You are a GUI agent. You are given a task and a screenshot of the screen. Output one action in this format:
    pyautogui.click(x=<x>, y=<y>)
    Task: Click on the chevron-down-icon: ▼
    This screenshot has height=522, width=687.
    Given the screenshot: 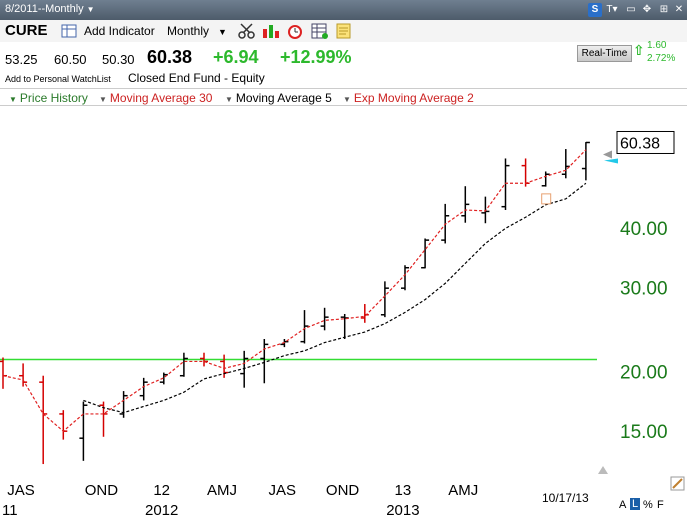 What is the action you would take?
    pyautogui.click(x=90, y=9)
    